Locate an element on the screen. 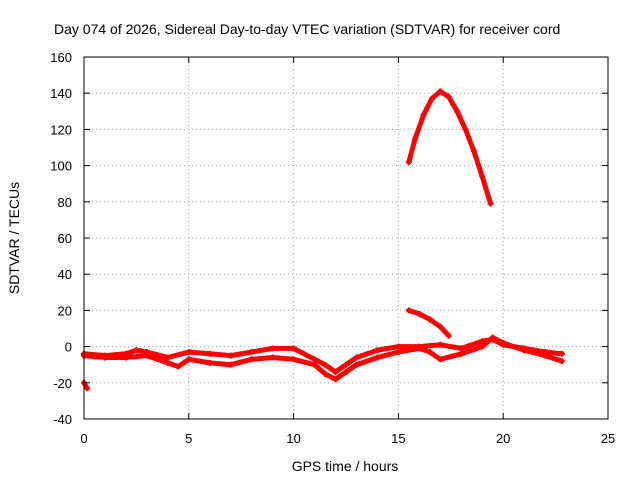  series-arc-low is located at coordinates (429, 323).